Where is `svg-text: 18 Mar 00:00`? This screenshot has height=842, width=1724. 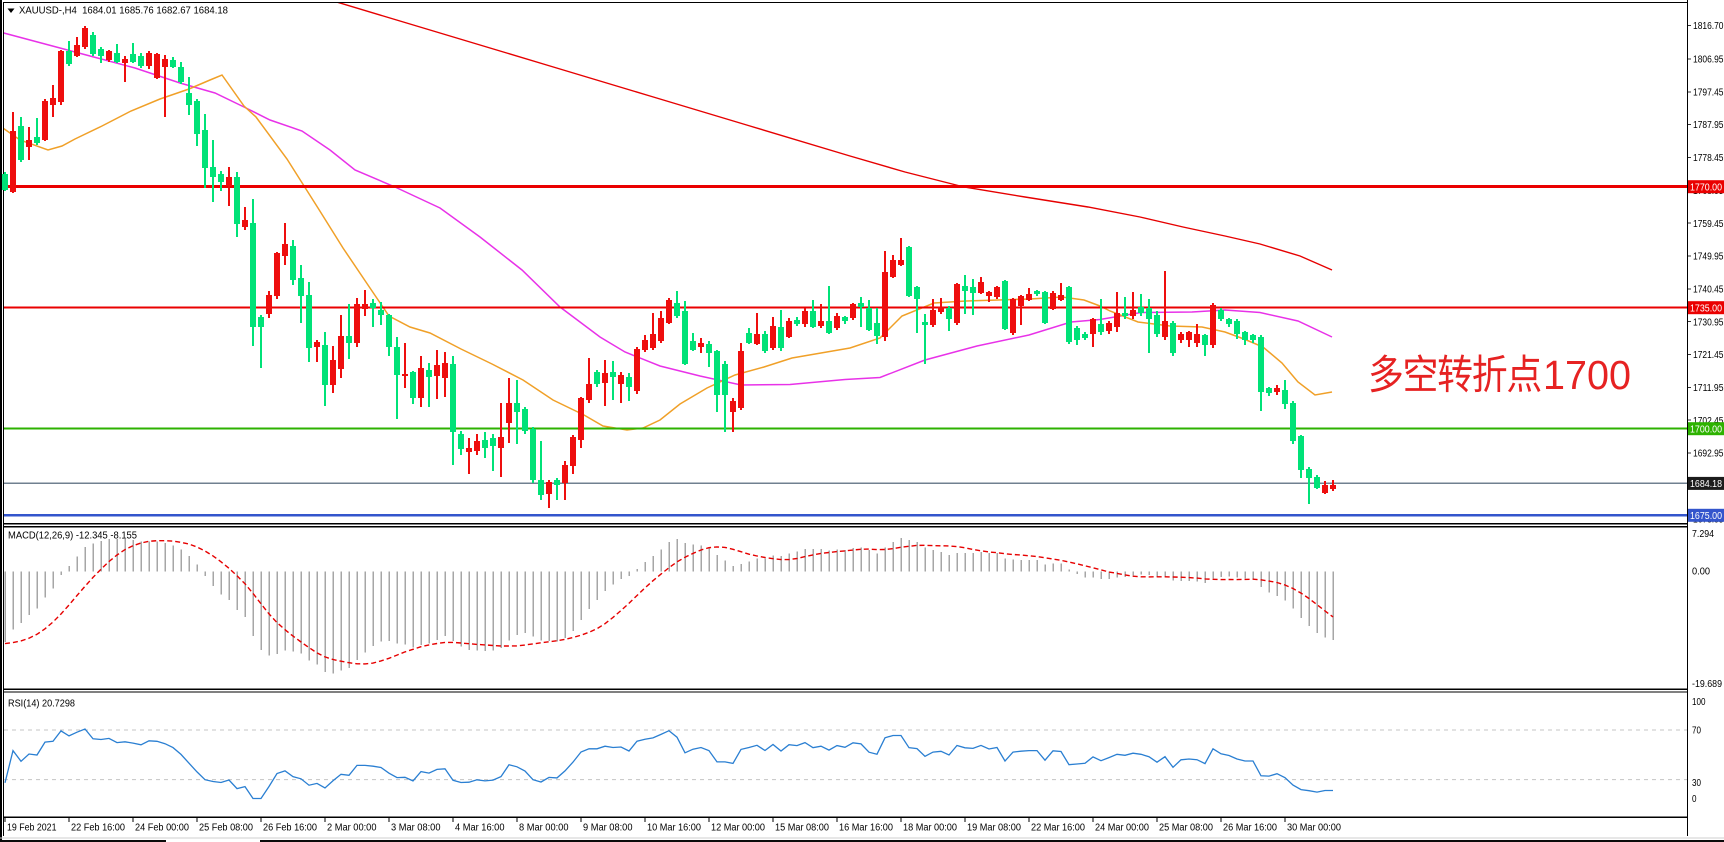
svg-text: 18 Mar 00:00 is located at coordinates (930, 828).